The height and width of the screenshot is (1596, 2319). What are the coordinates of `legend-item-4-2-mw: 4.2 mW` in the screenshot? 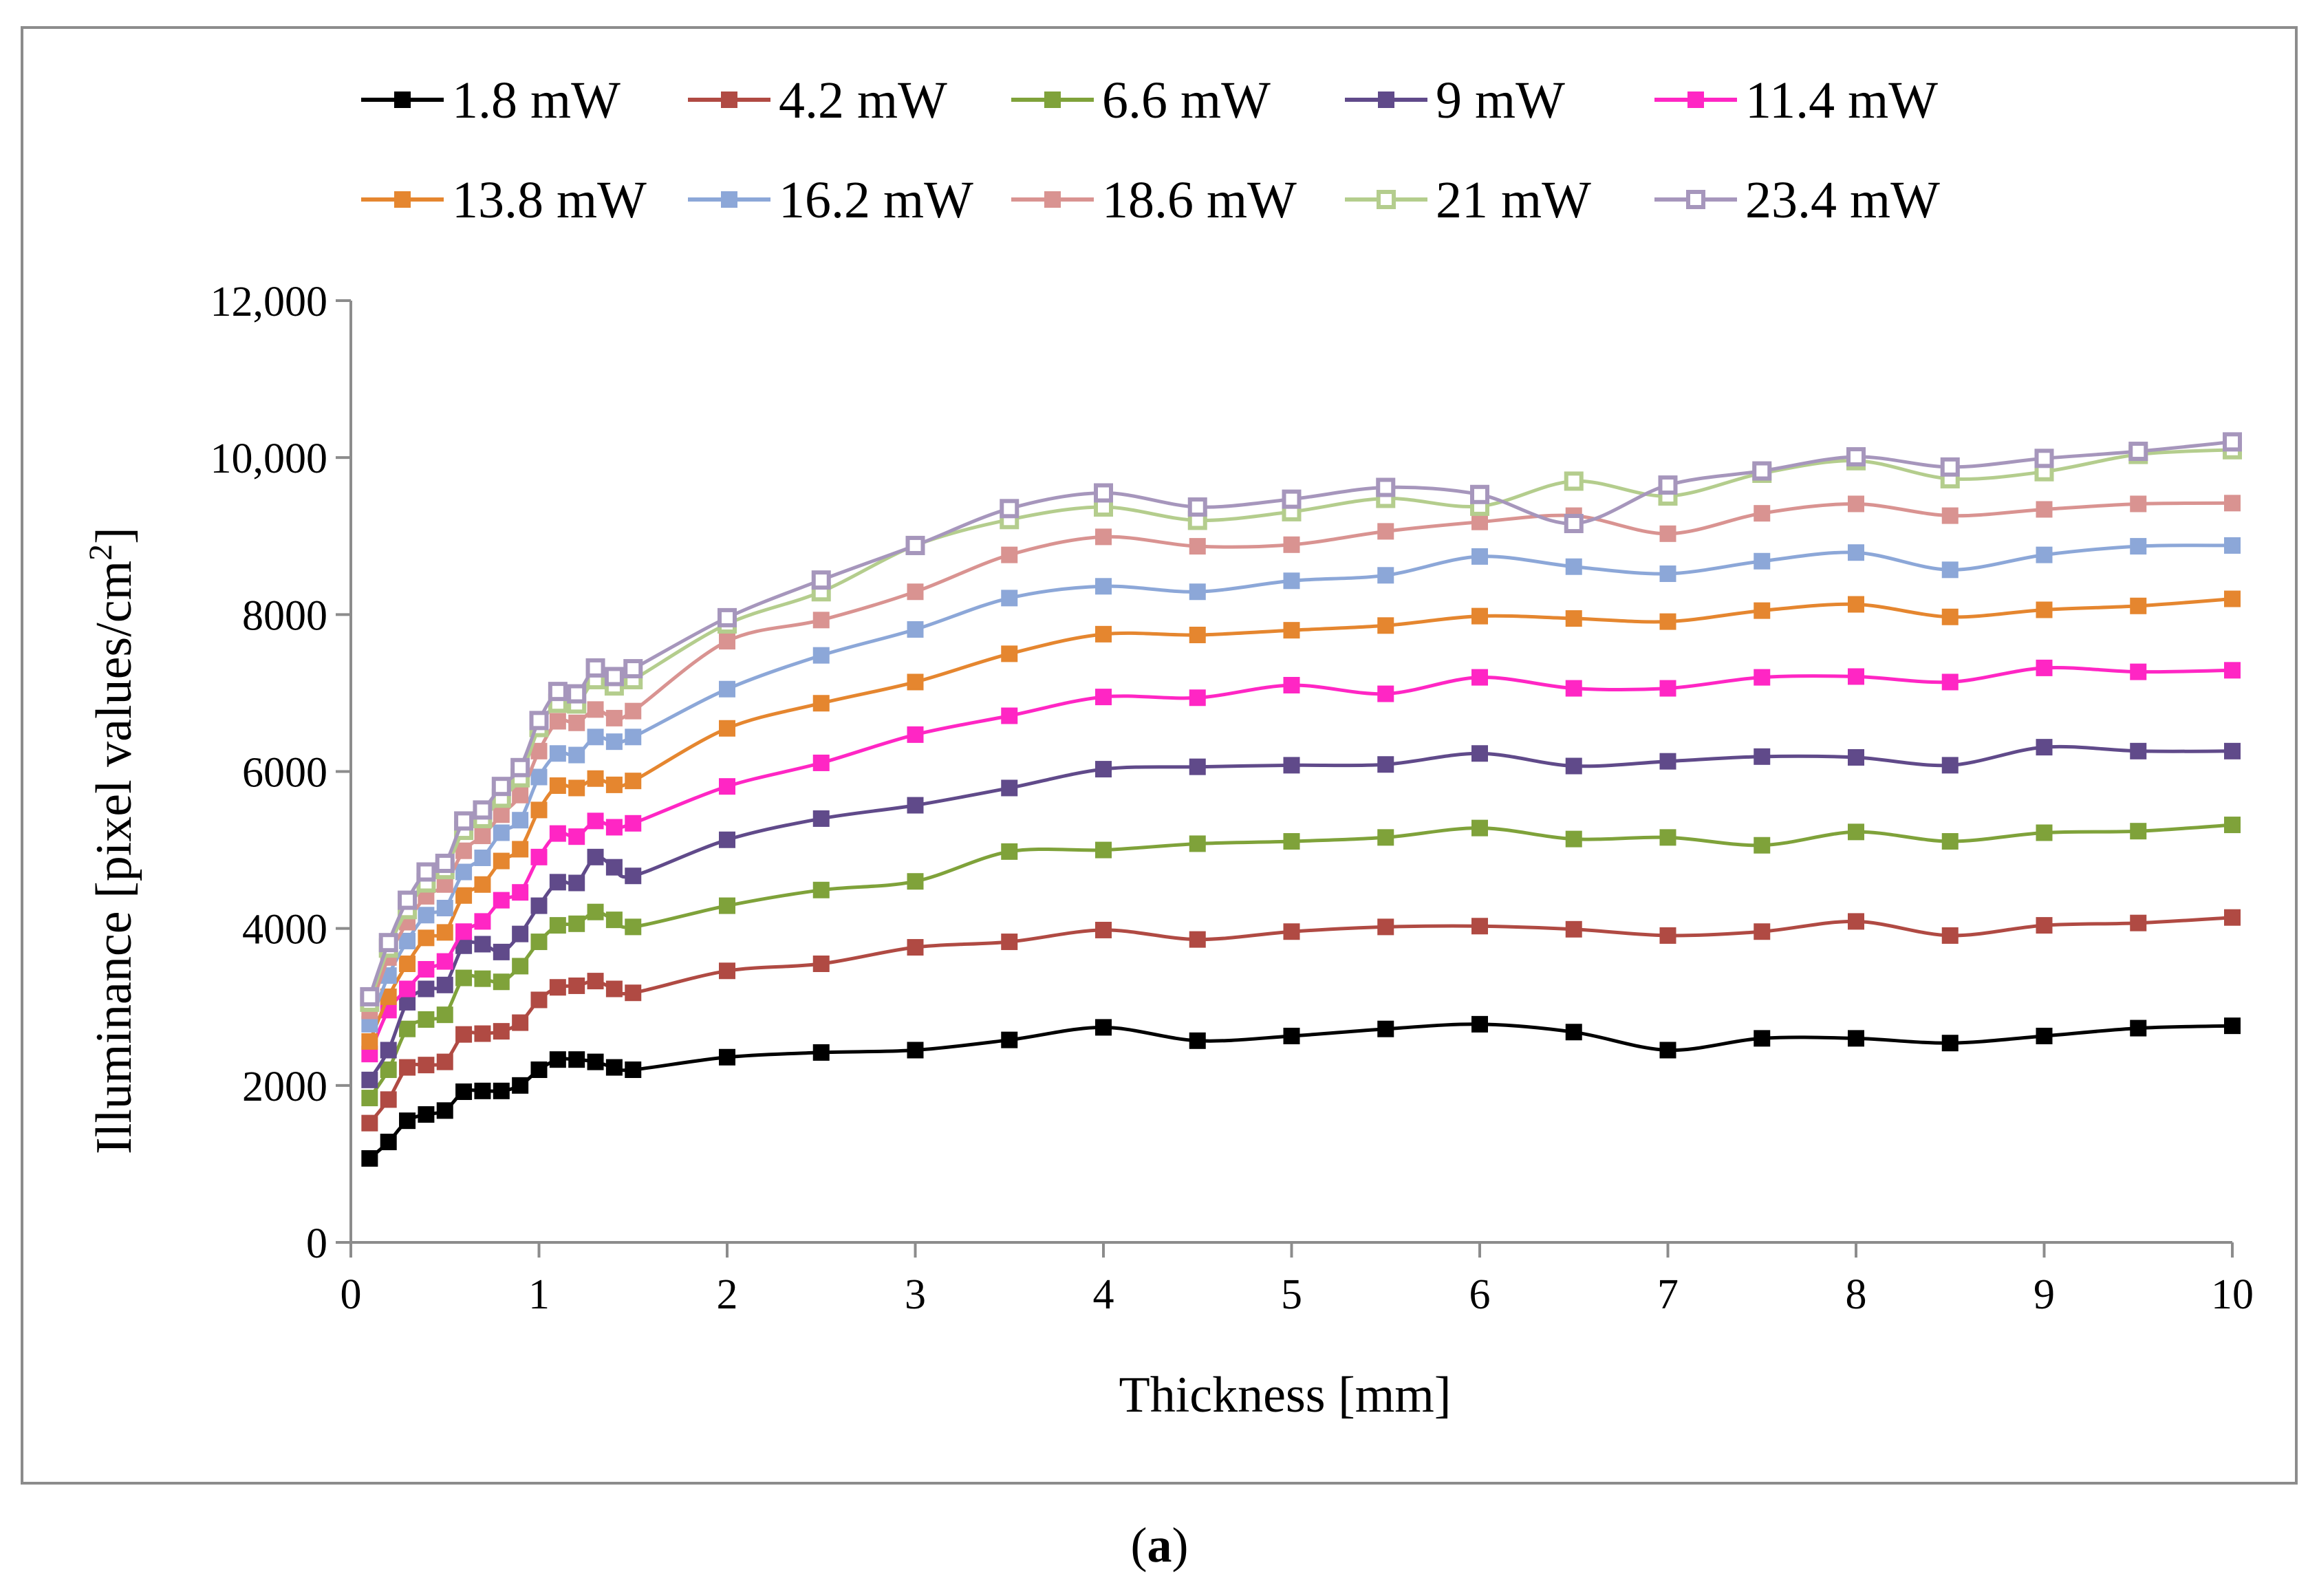 It's located at (818, 100).